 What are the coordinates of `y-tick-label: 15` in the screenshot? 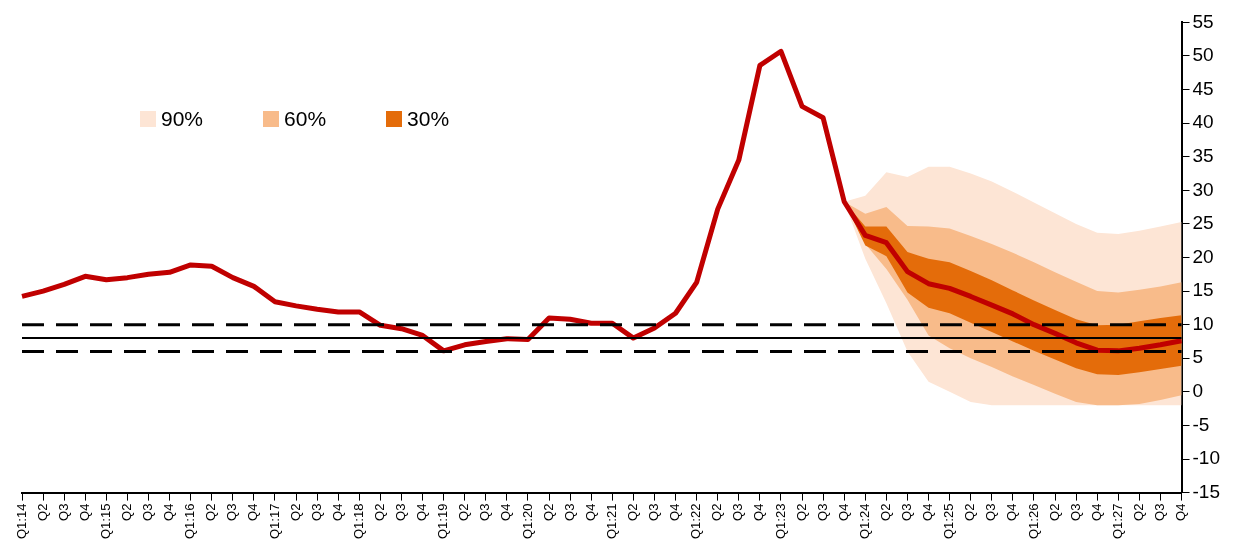 It's located at (1203, 290).